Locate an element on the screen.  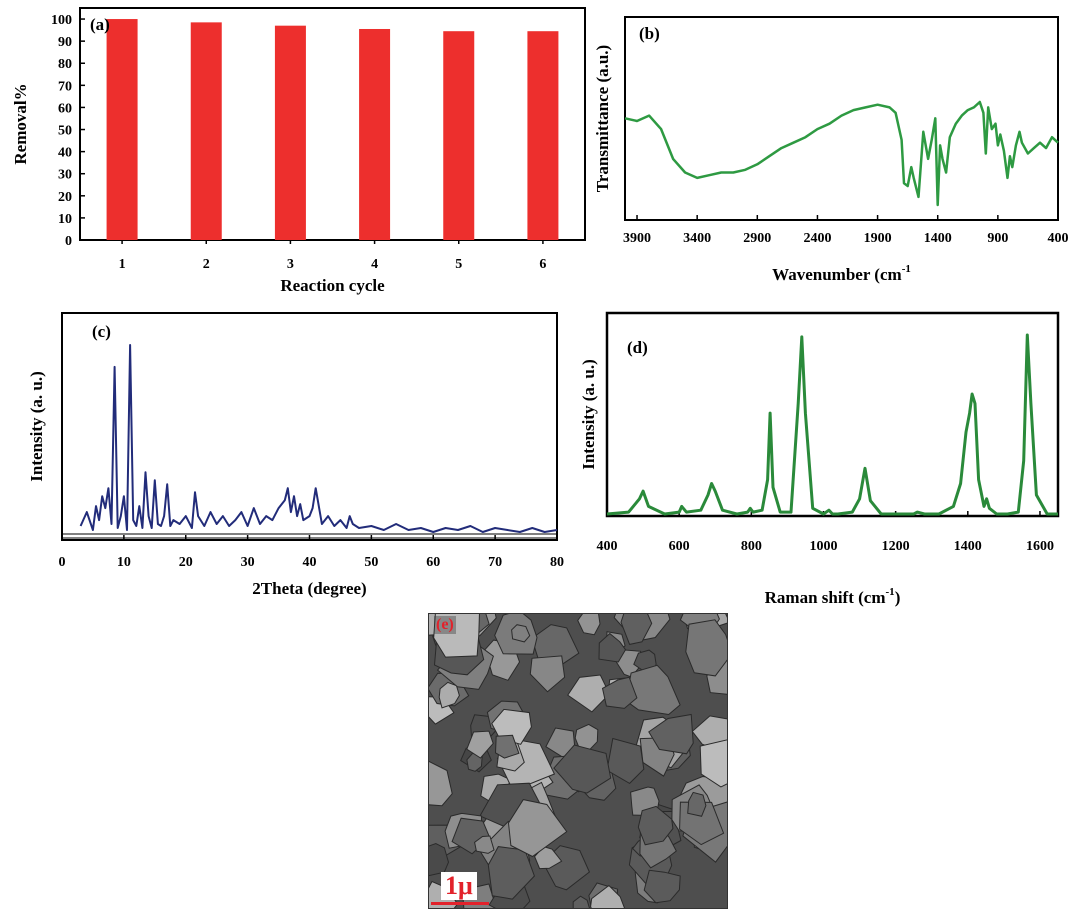
y-tick-label: 60 is located at coordinates (65, 108).